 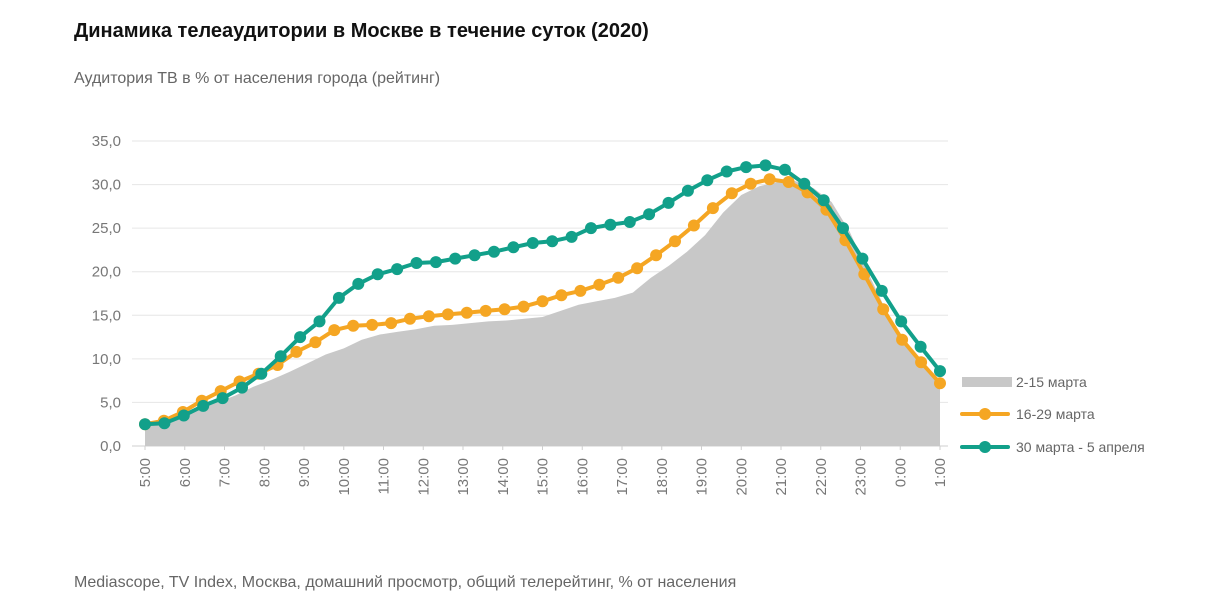 I want to click on x-tick-label: 11:00, so click(x=384, y=476).